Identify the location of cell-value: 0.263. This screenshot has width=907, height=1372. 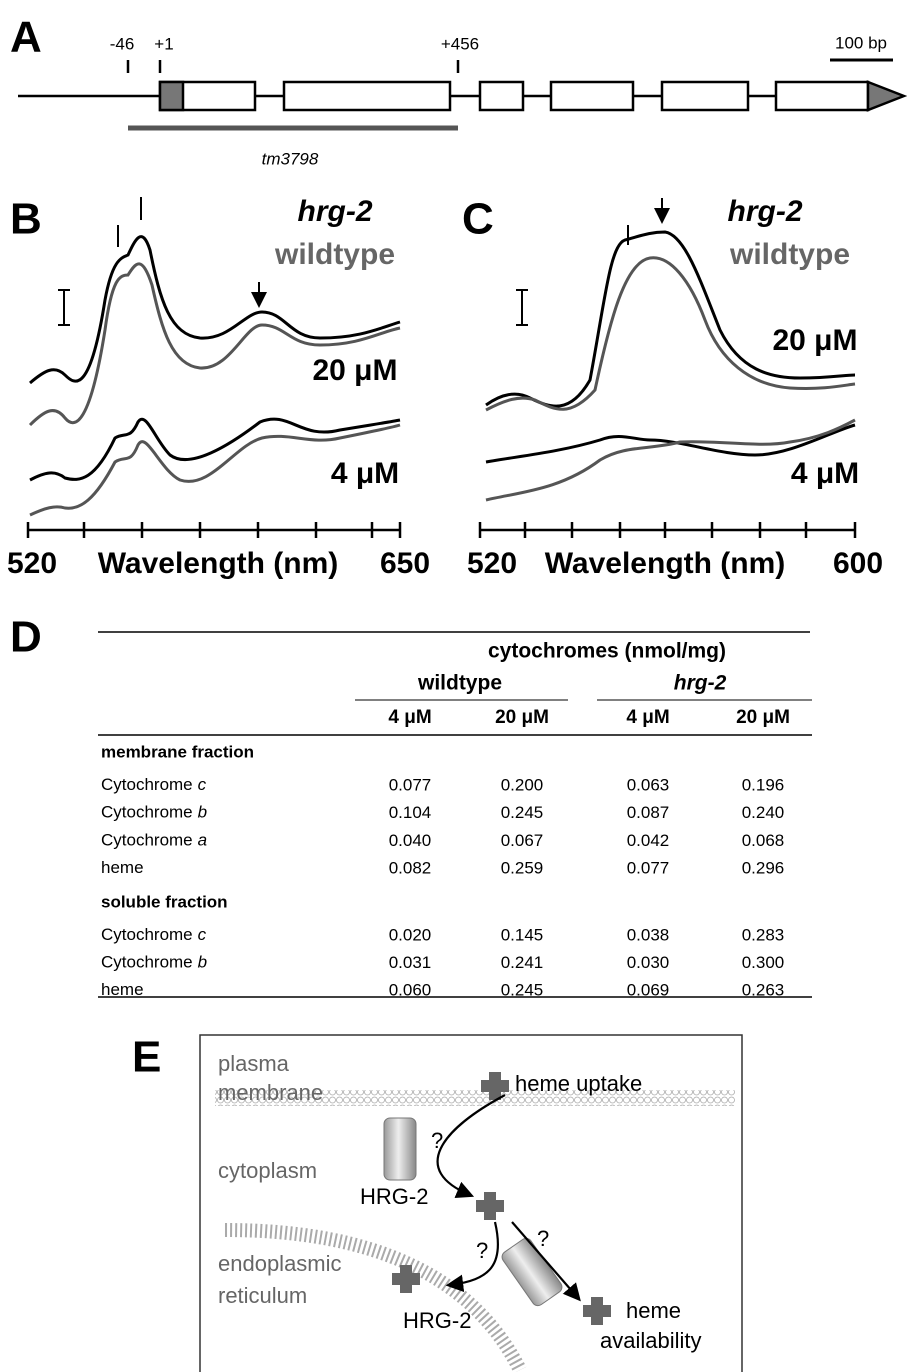
(763, 990).